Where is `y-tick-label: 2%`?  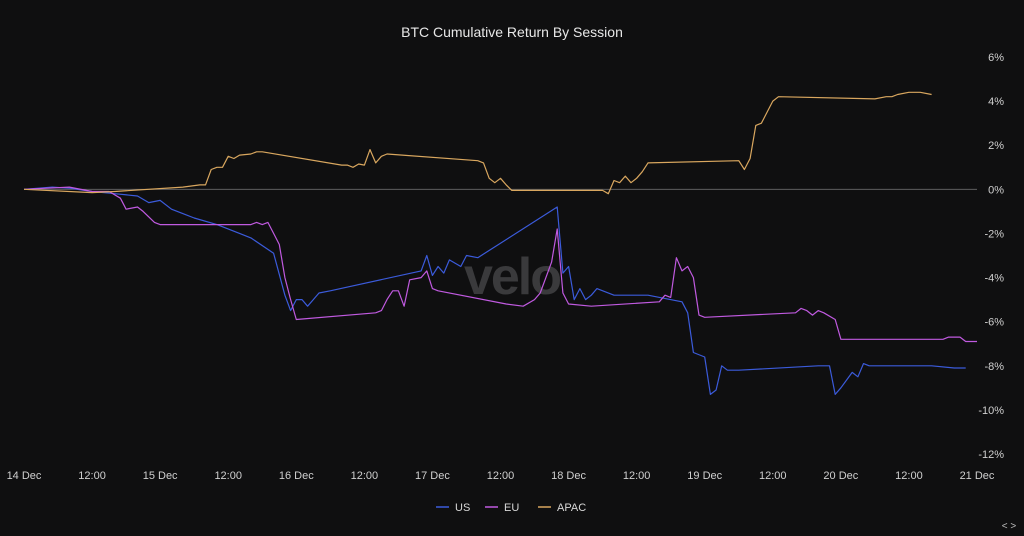
y-tick-label: 2% is located at coordinates (996, 146).